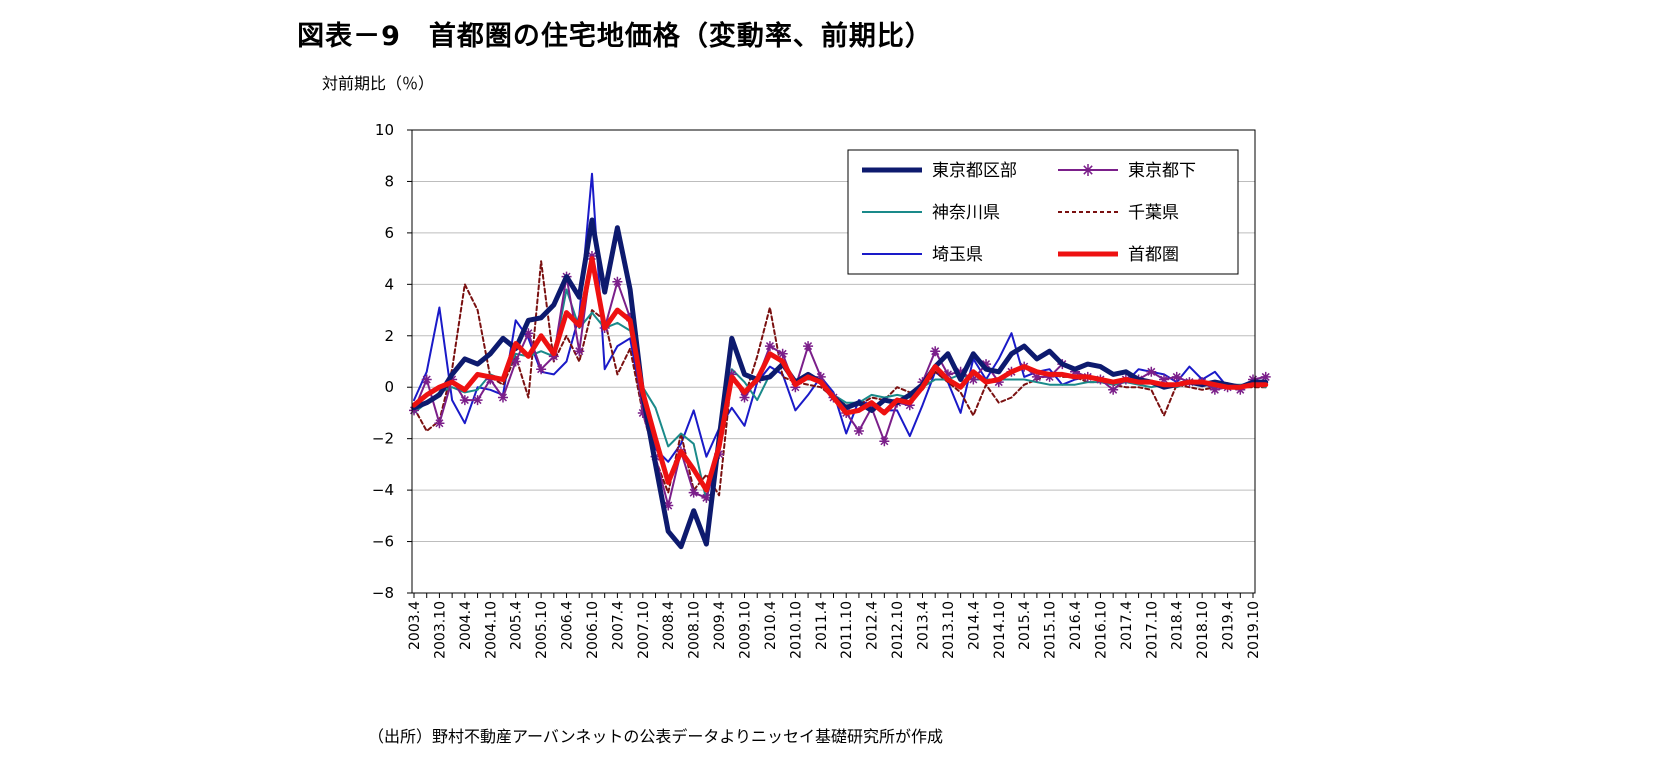  What do you see at coordinates (389, 336) in the screenshot?
I see `y-tick-label: 2` at bounding box center [389, 336].